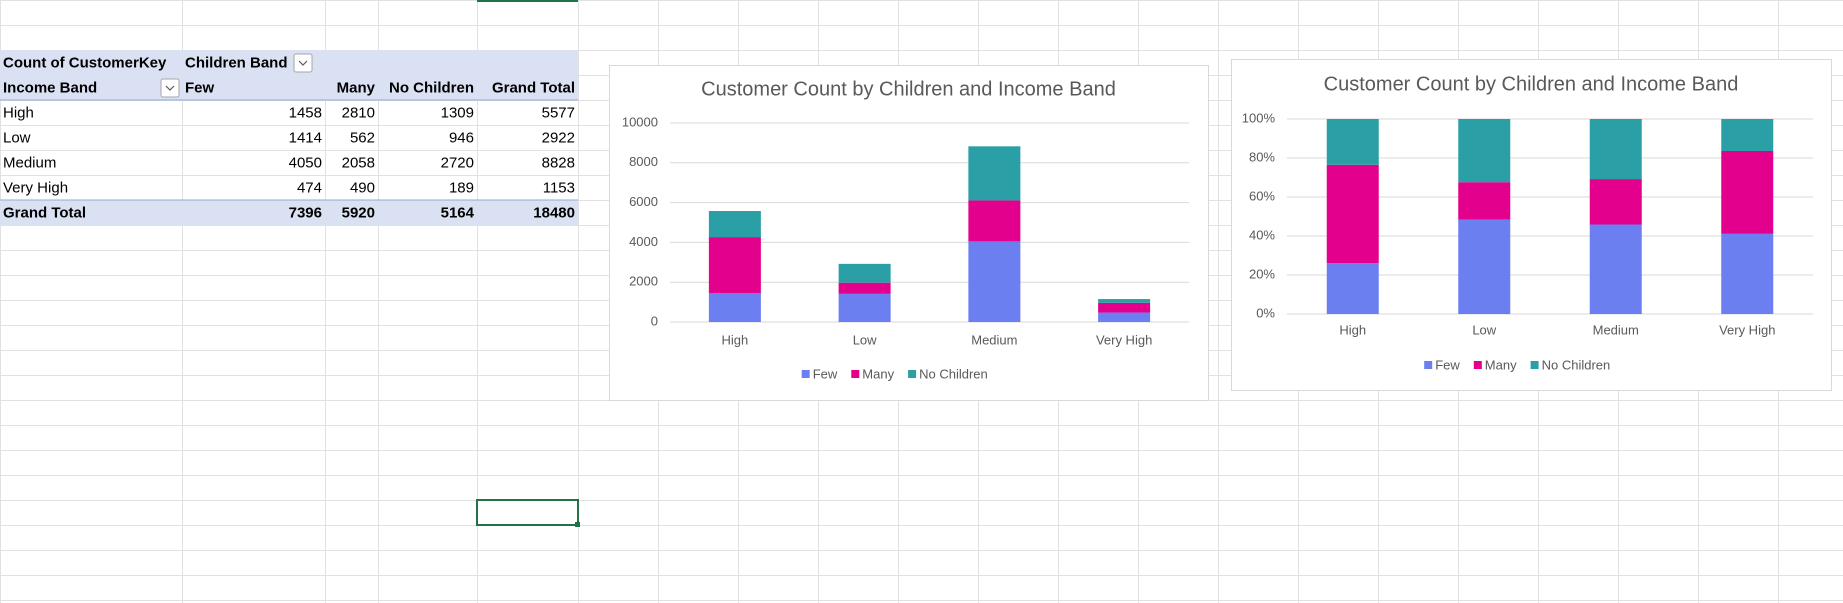 The image size is (1843, 603). I want to click on y-tick-label: 10000, so click(640, 121).